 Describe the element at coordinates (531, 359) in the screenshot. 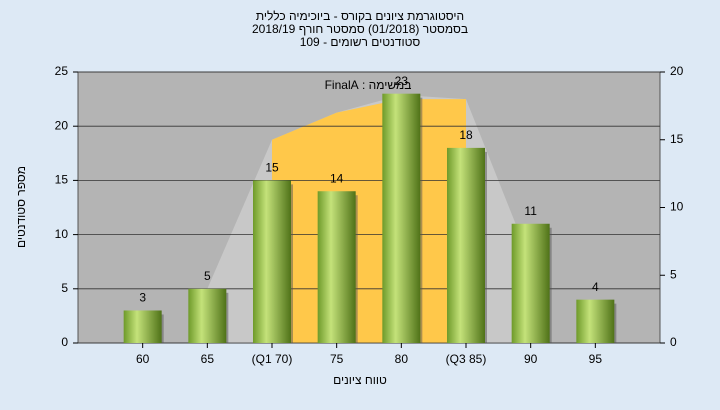

I see `x-tick-label: 90` at that location.